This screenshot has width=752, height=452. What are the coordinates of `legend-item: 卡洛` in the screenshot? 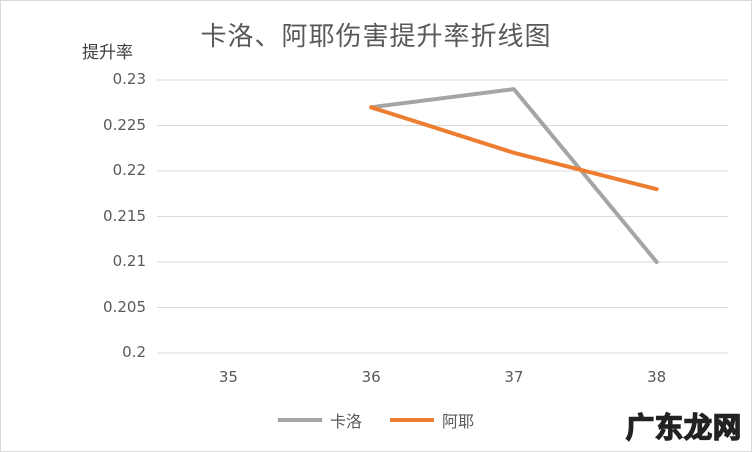 It's located at (319, 420).